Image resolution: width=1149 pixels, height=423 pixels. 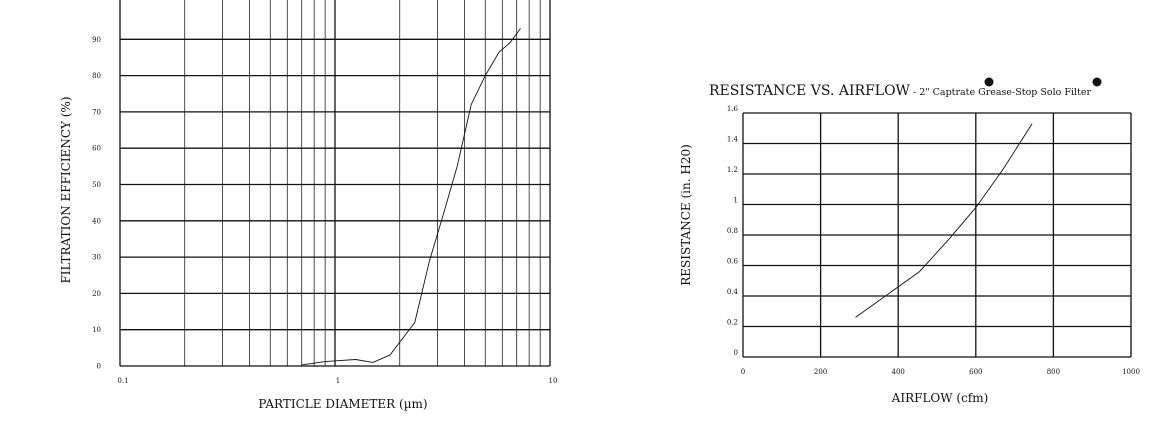 What do you see at coordinates (96, 76) in the screenshot?
I see `chart1-y-tick-label: 80` at bounding box center [96, 76].